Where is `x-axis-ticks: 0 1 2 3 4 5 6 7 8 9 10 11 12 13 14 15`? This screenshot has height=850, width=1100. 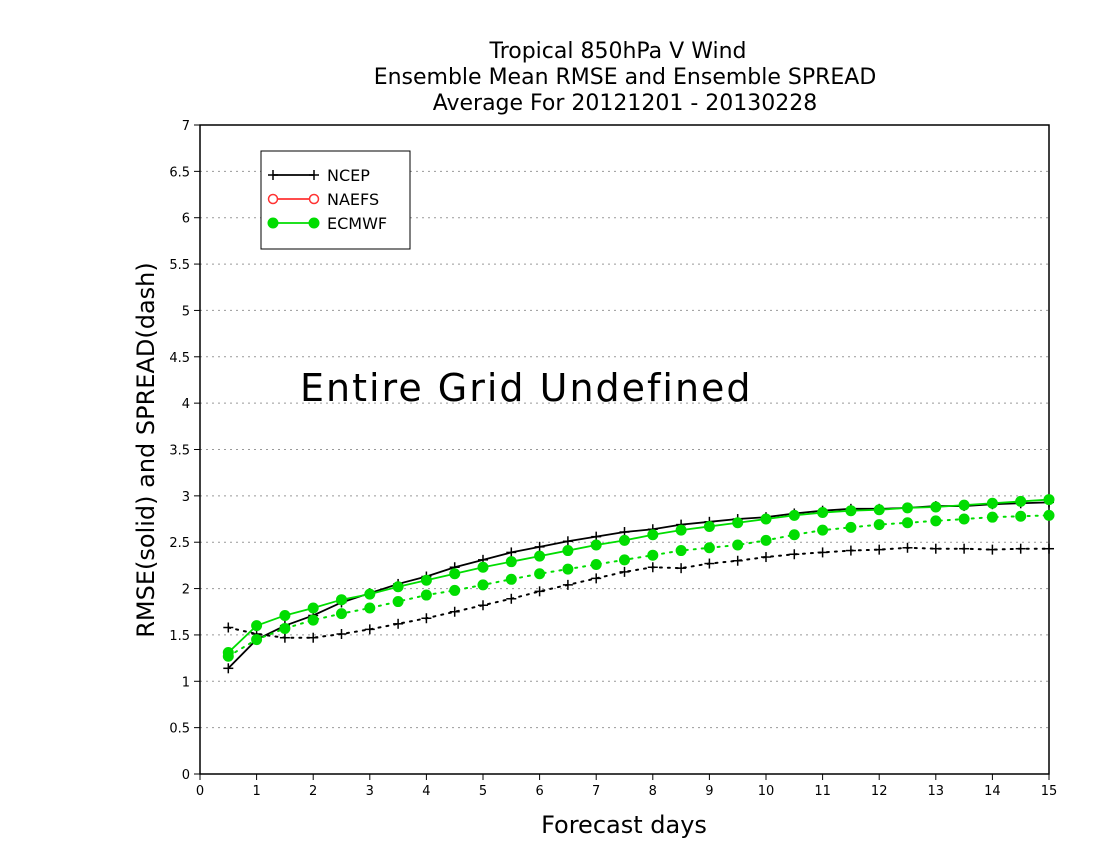 x-axis-ticks: 0 1 2 3 4 5 6 7 8 9 10 11 12 13 14 15 is located at coordinates (626, 786).